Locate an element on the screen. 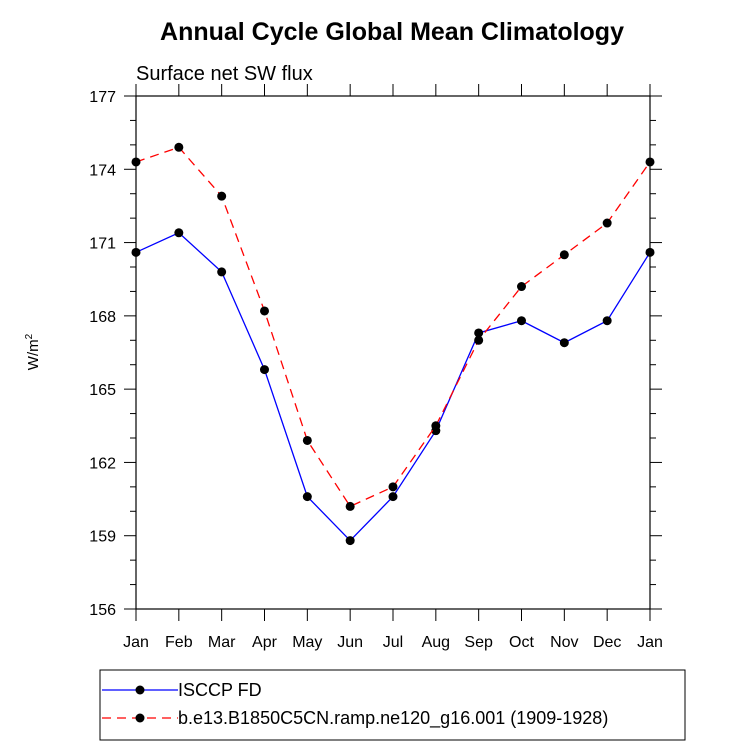  chart-subtitle: Surface net SW flux is located at coordinates (224, 74).